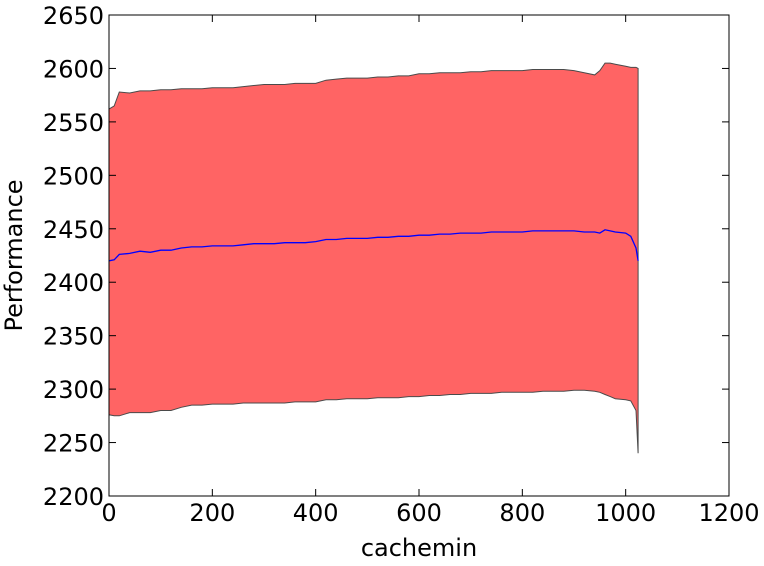  What do you see at coordinates (73, 16) in the screenshot?
I see `y-tick-label: 2650` at bounding box center [73, 16].